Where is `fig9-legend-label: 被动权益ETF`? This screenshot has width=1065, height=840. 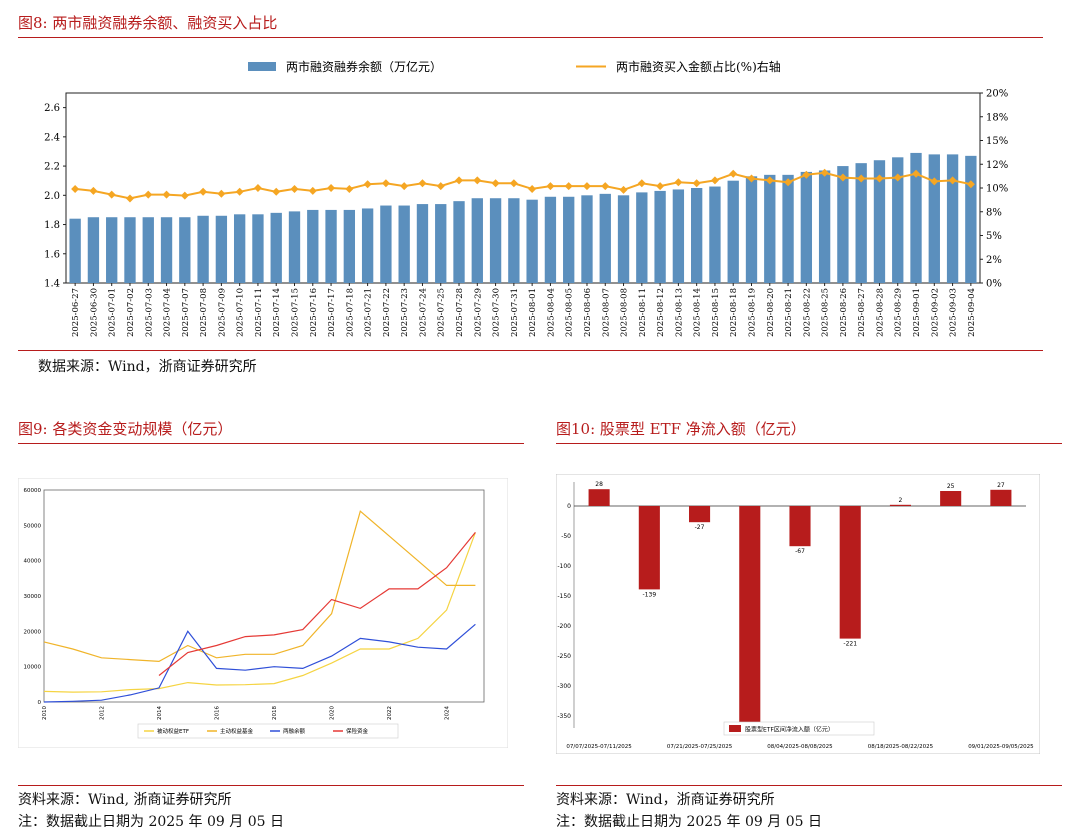
fig9-legend-label: 被动权益ETF is located at coordinates (173, 731).